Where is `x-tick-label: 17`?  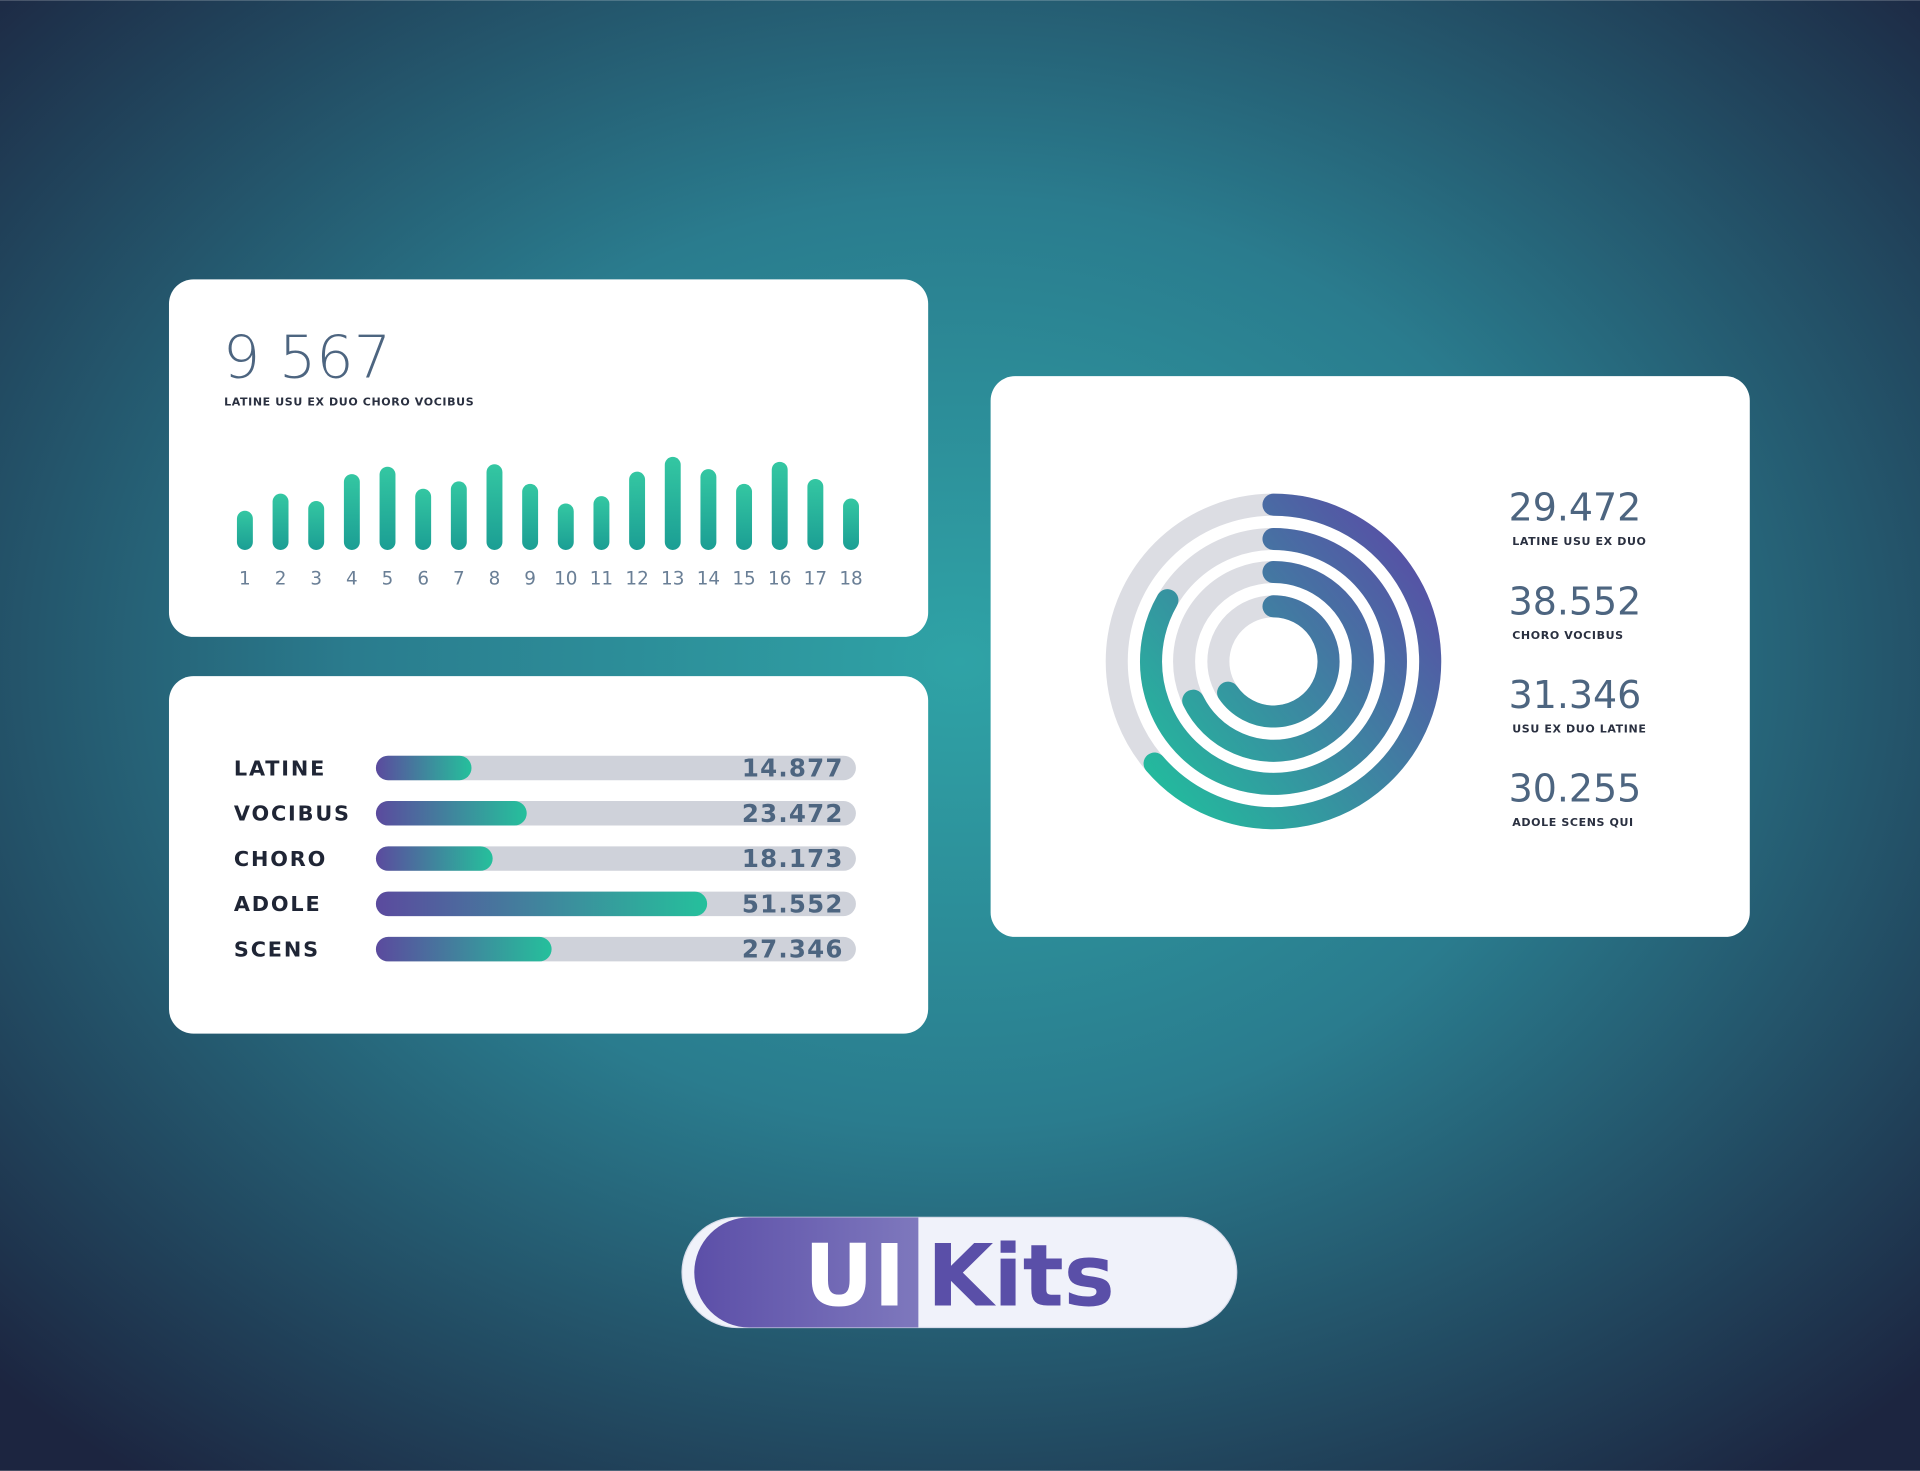
x-tick-label: 17 is located at coordinates (815, 578).